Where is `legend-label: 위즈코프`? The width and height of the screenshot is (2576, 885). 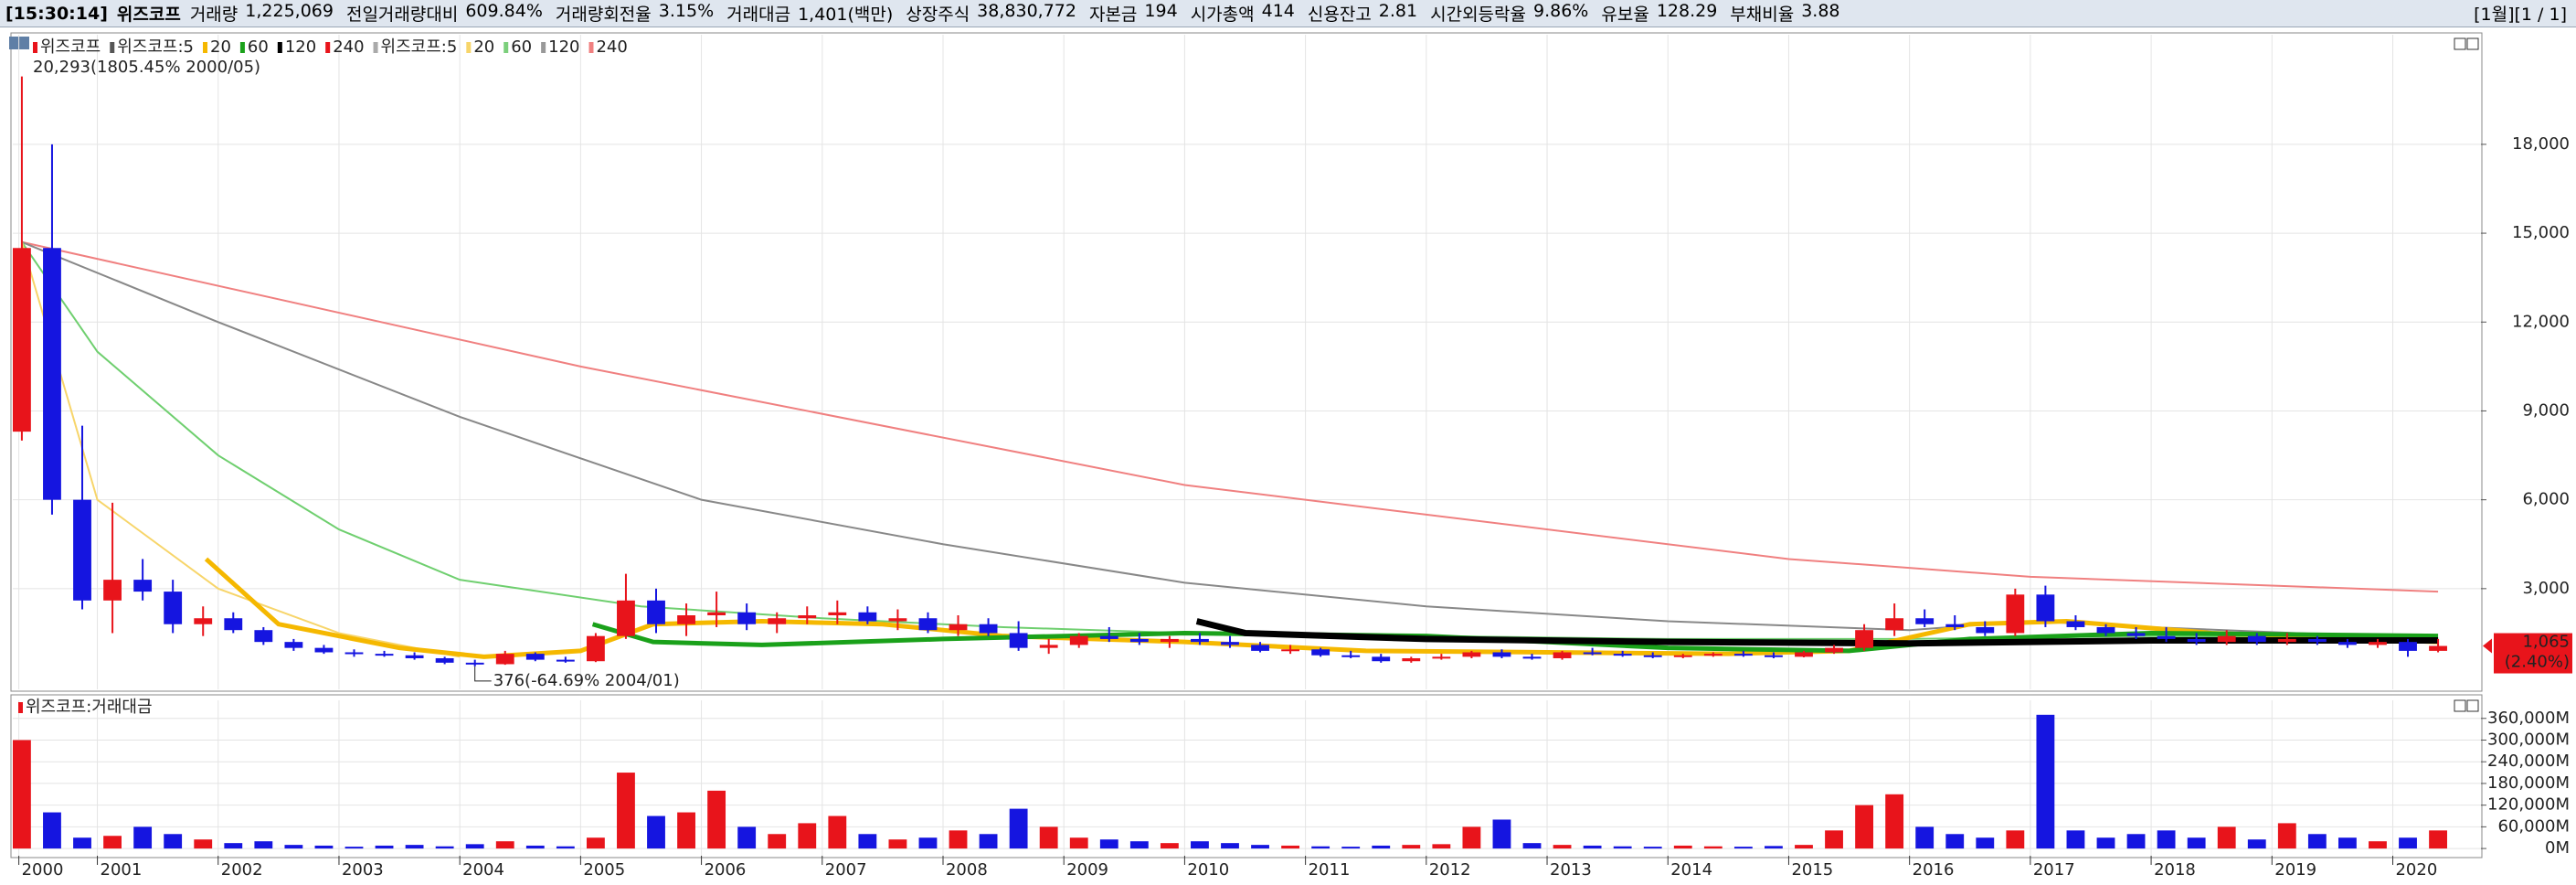 legend-label: 위즈코프 is located at coordinates (70, 47).